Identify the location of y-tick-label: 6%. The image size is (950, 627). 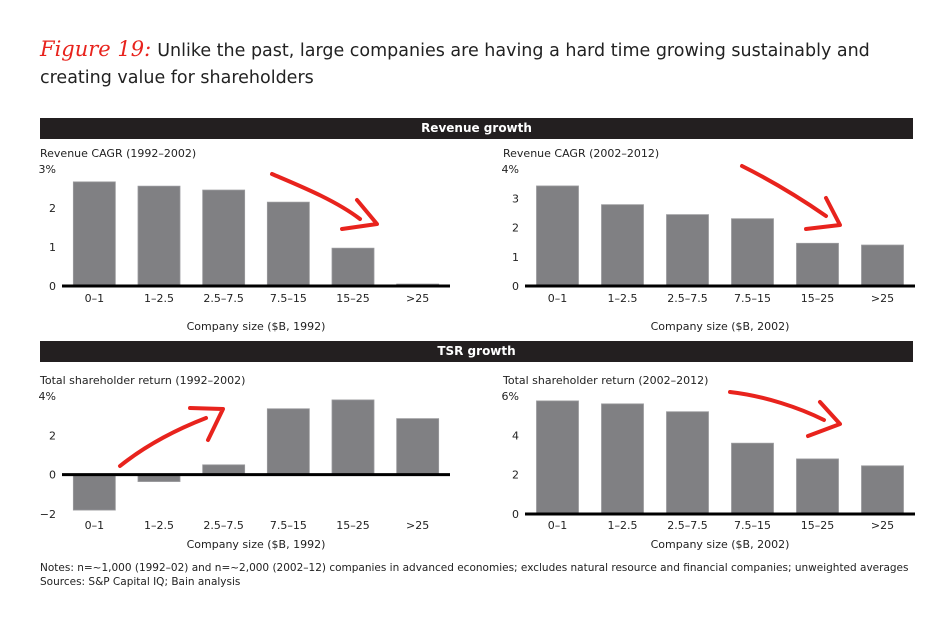
(510, 396).